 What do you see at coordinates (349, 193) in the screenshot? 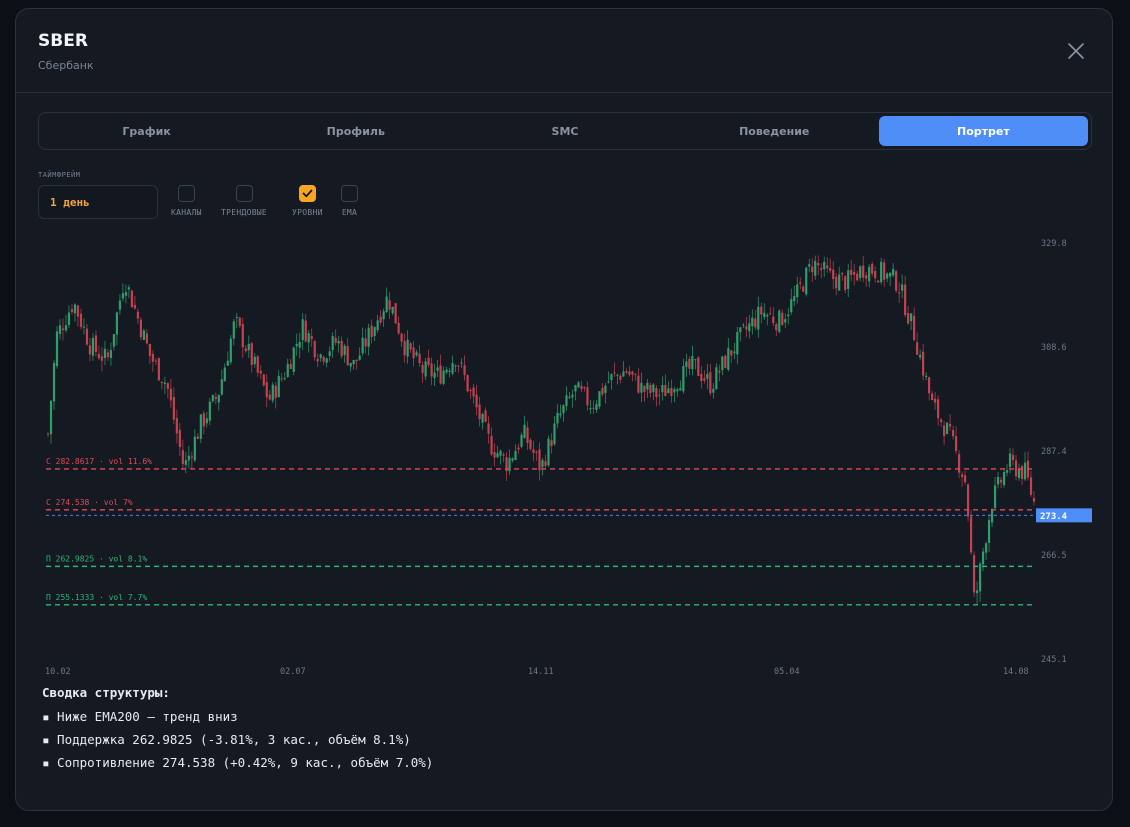
I see `ema-checkbox` at bounding box center [349, 193].